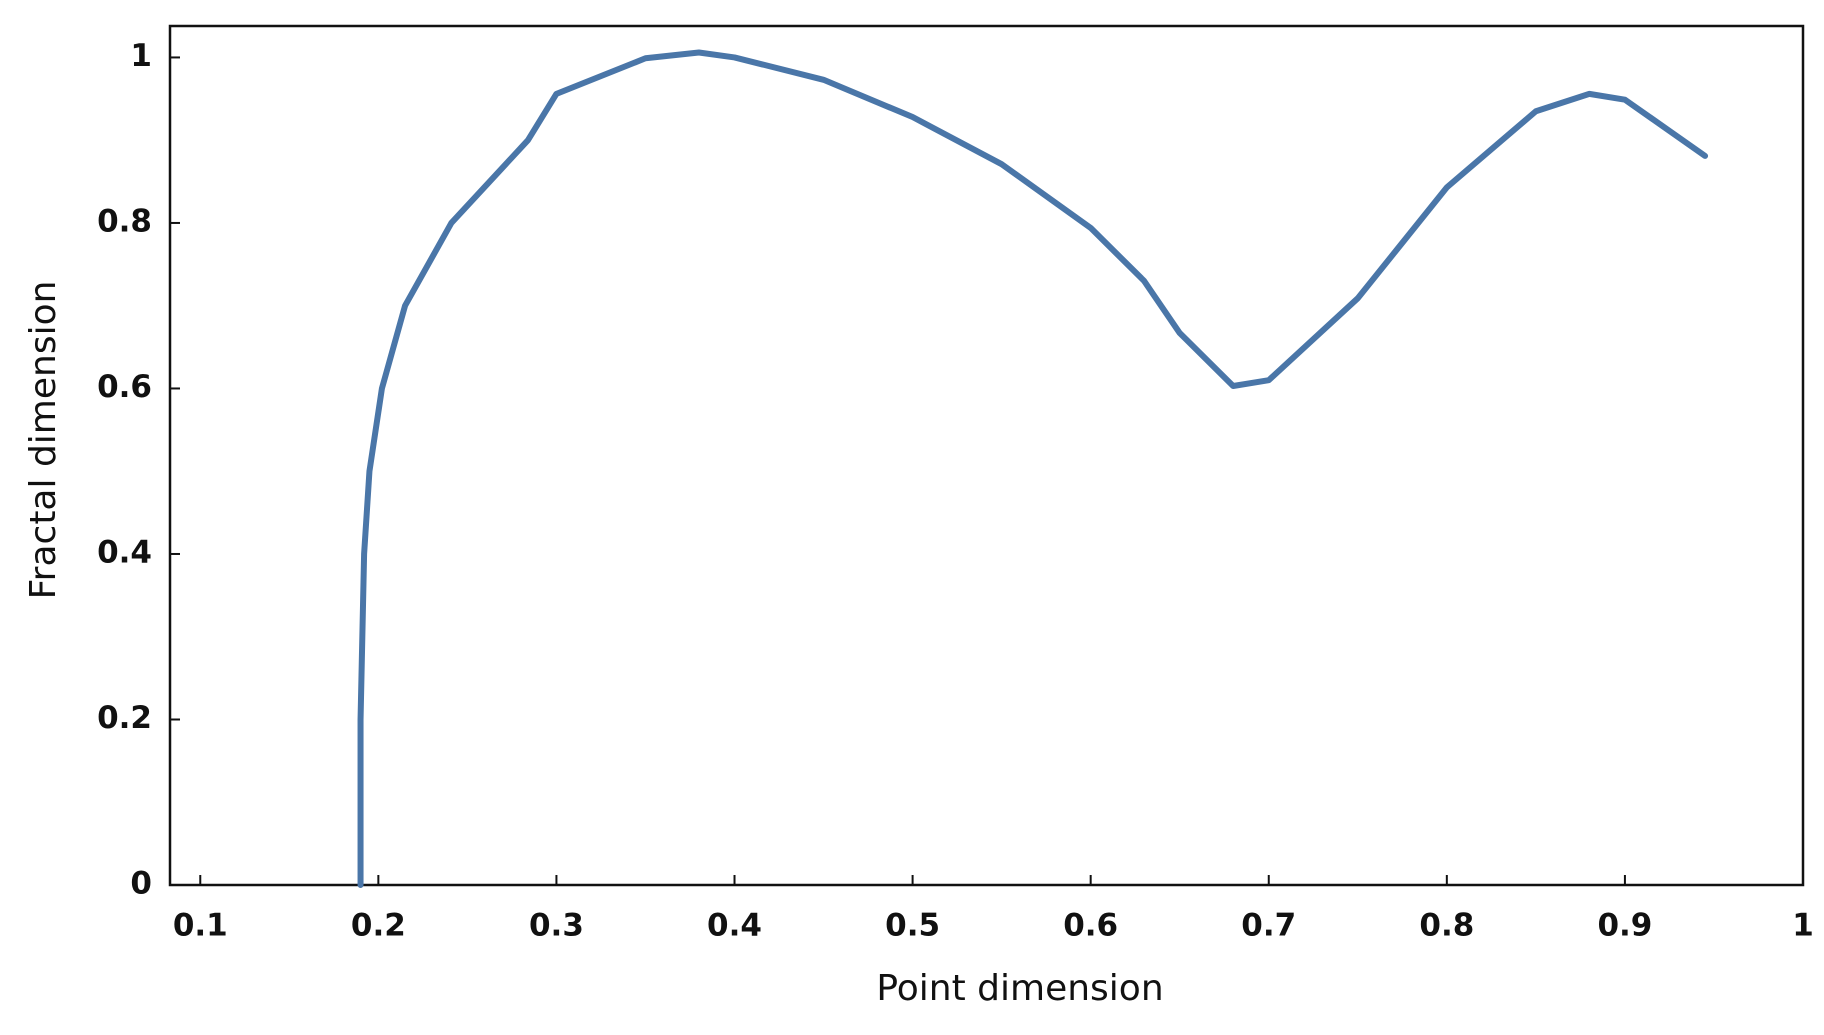  What do you see at coordinates (141, 56) in the screenshot?
I see `y-tick-label: 1` at bounding box center [141, 56].